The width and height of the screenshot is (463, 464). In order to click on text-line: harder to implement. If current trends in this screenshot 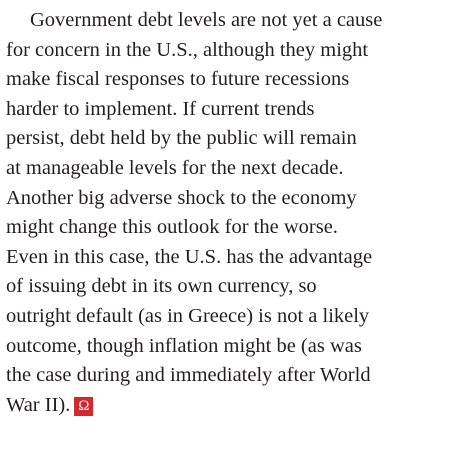, I will do `click(232, 110)`.